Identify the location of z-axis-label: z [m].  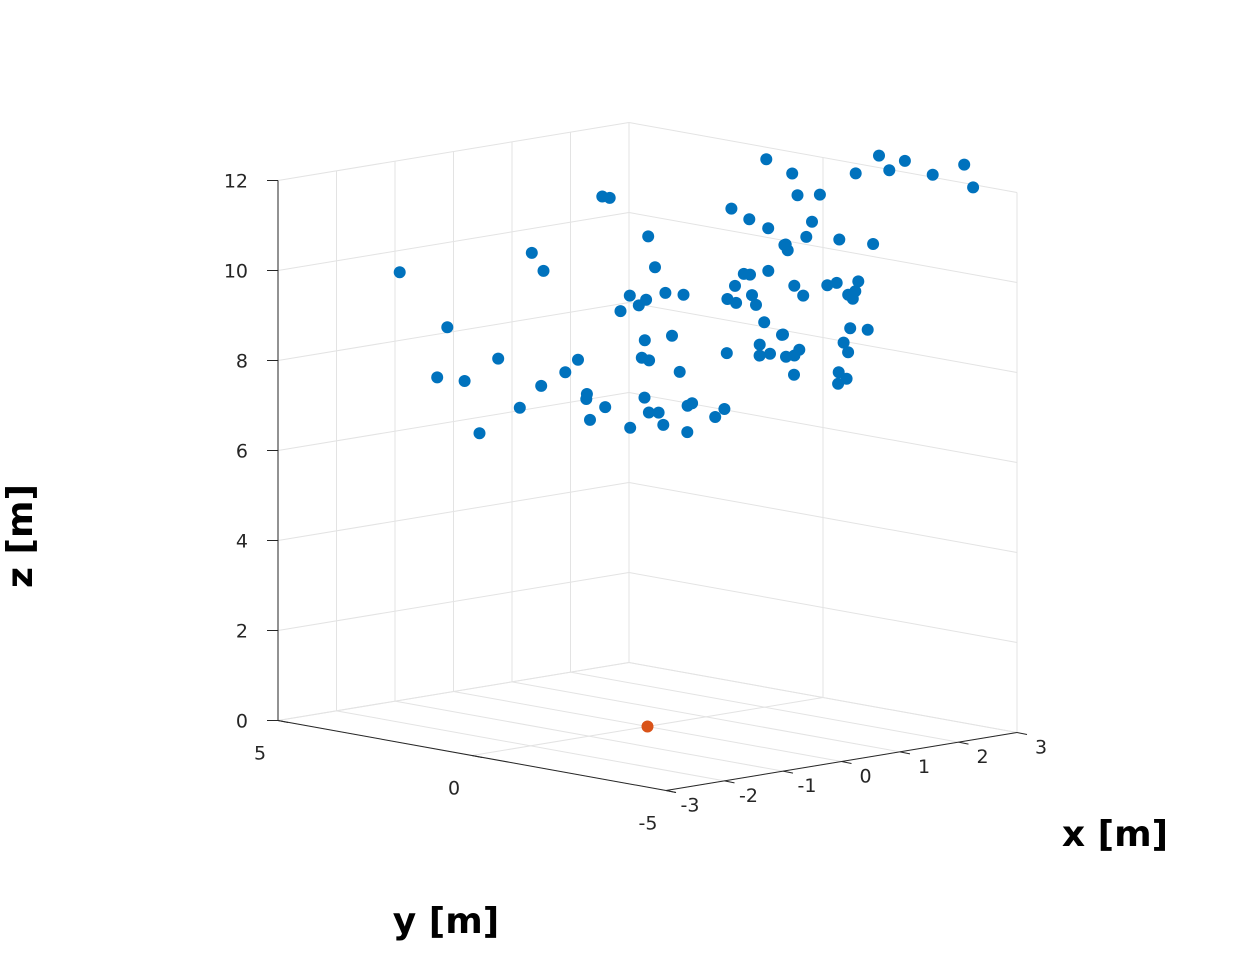
(20, 536).